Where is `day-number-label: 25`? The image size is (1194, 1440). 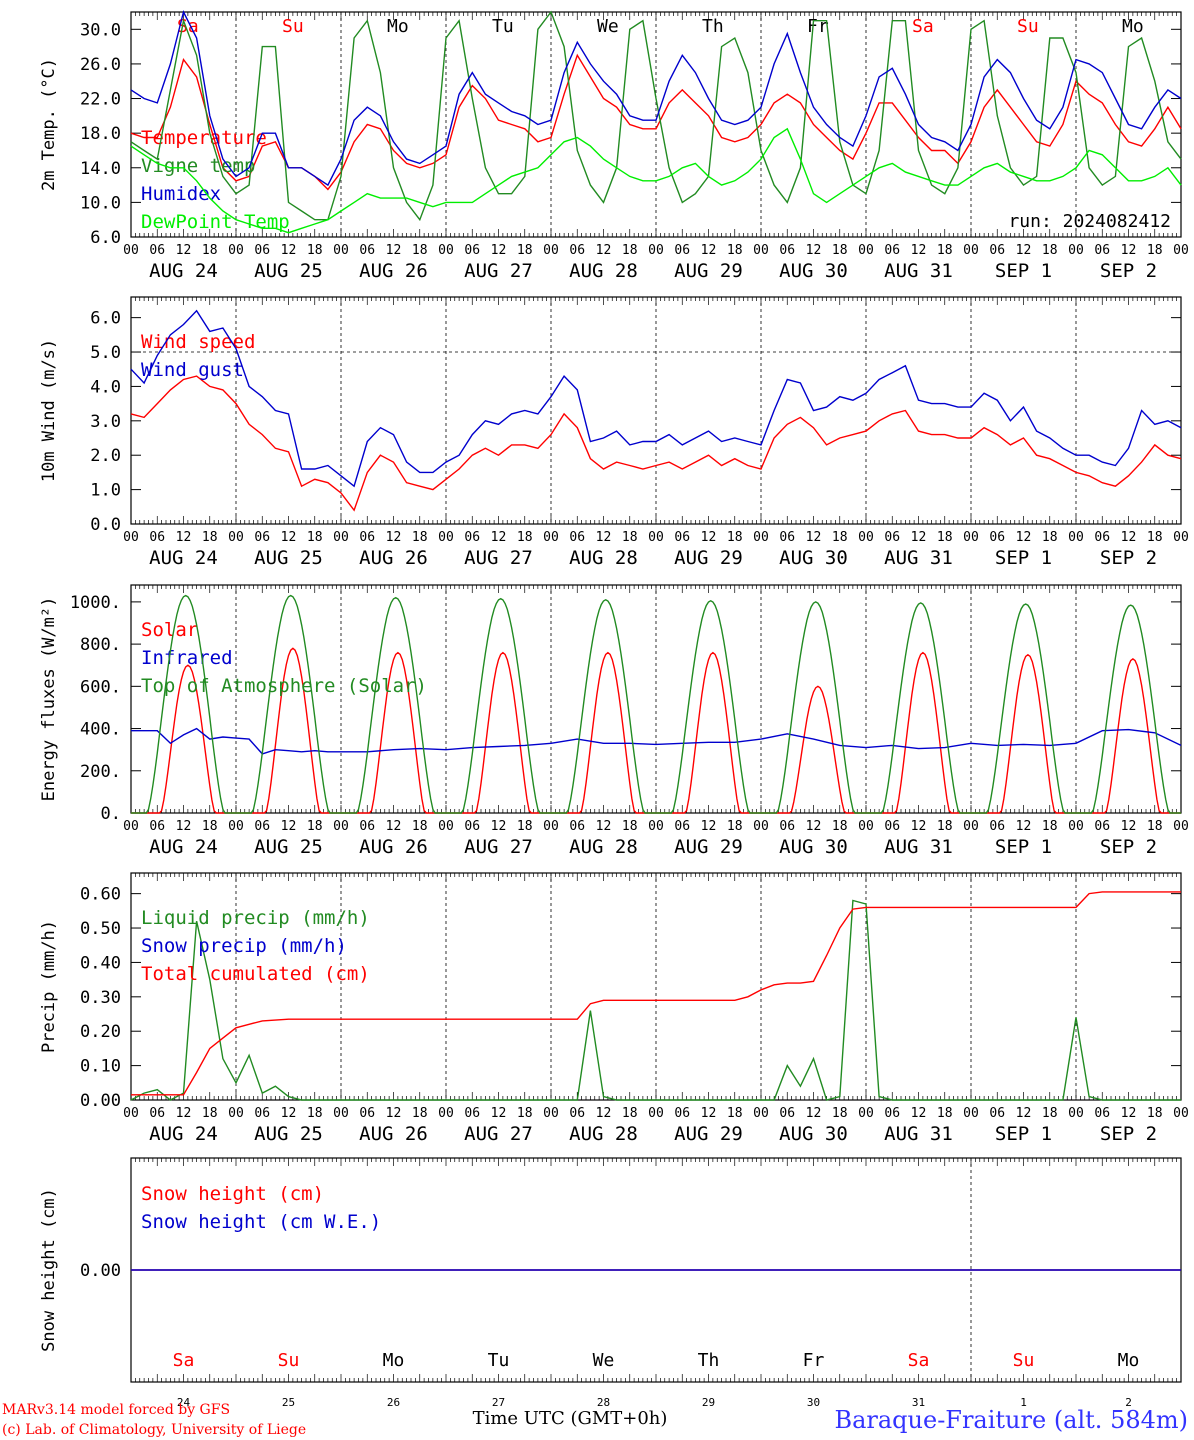
day-number-label: 25 is located at coordinates (288, 1402).